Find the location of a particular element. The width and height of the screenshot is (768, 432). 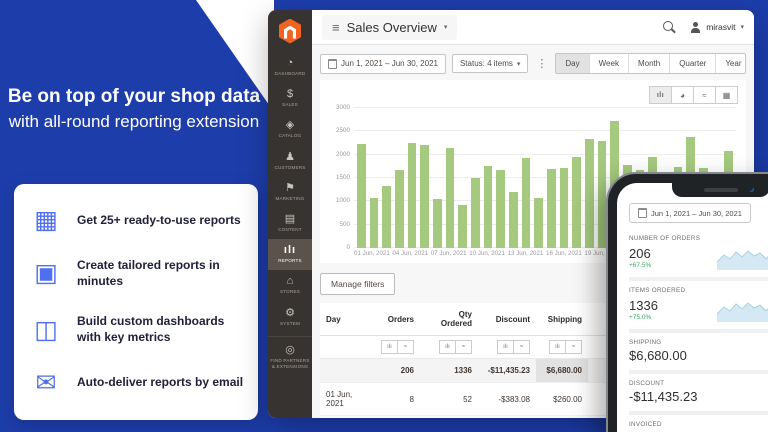

stat-label: ITEMS ORDERED is located at coordinates (657, 290).